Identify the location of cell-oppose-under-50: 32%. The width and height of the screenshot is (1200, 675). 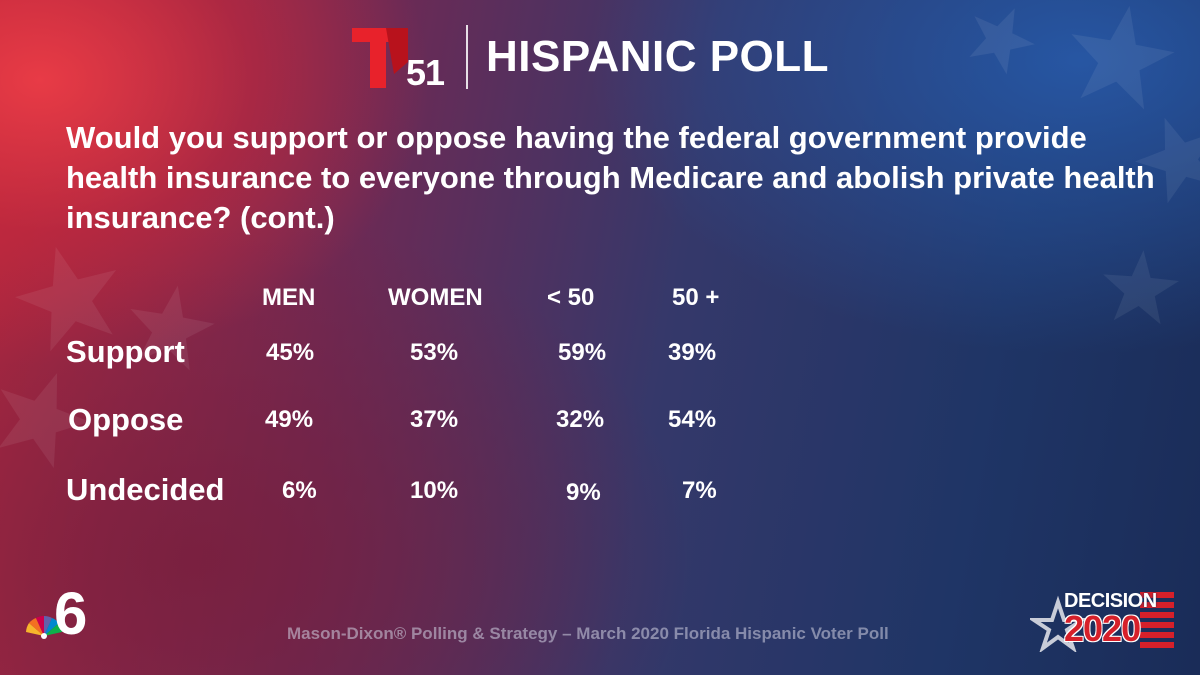
(580, 419).